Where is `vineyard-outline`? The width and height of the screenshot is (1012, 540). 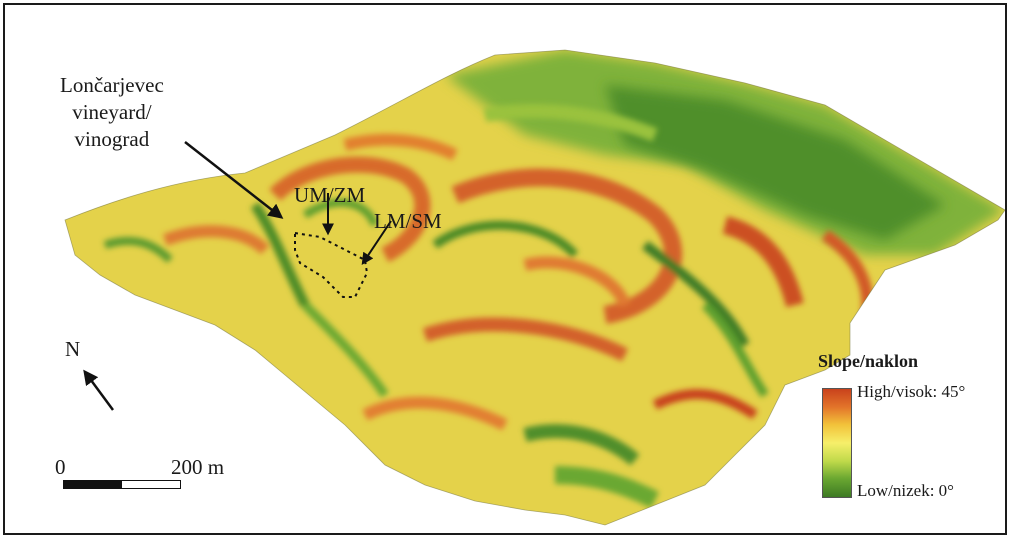 vineyard-outline is located at coordinates (331, 264).